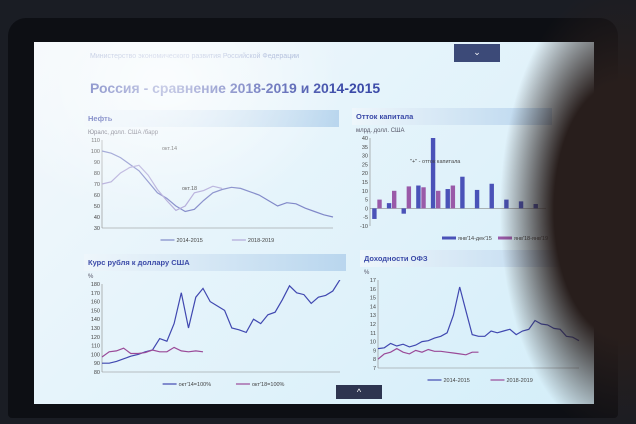  I want to click on y-tick-label: 8, so click(374, 360).